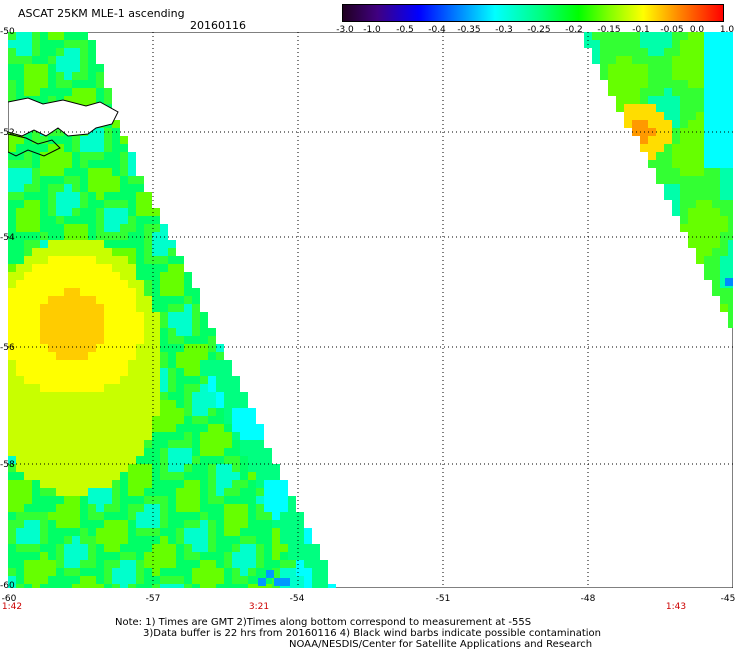 This screenshot has height=650, width=740. I want to click on lon-label-54: -54, so click(297, 599).